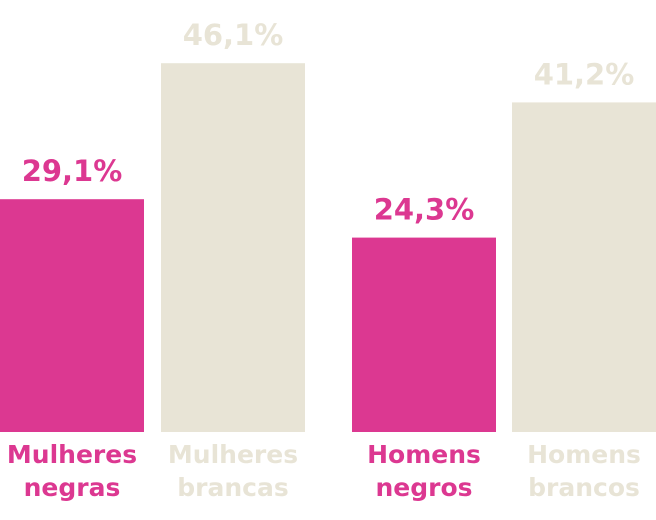 The image size is (656, 520). Describe the element at coordinates (584, 471) in the screenshot. I see `x-tick-label: Homens brancos` at that location.